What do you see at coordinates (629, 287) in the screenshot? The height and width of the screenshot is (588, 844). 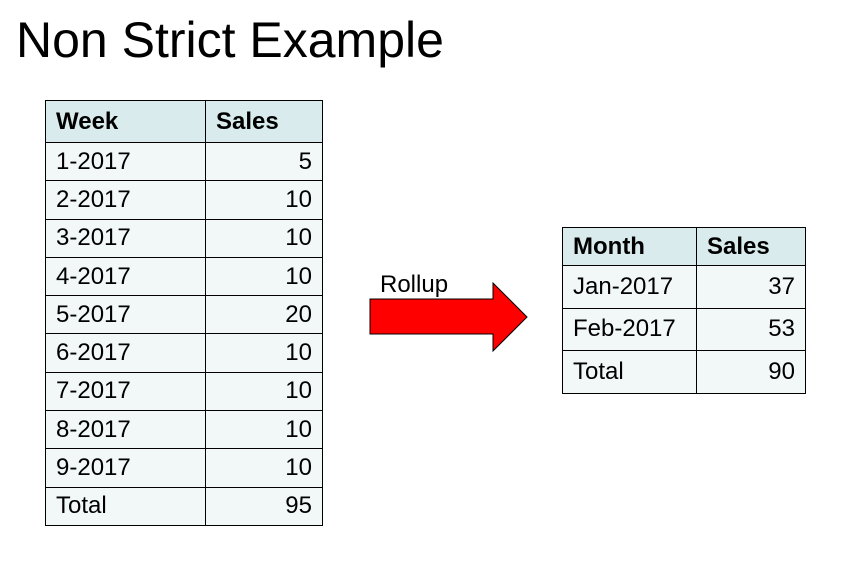 I see `month-cell: Jan-2017` at bounding box center [629, 287].